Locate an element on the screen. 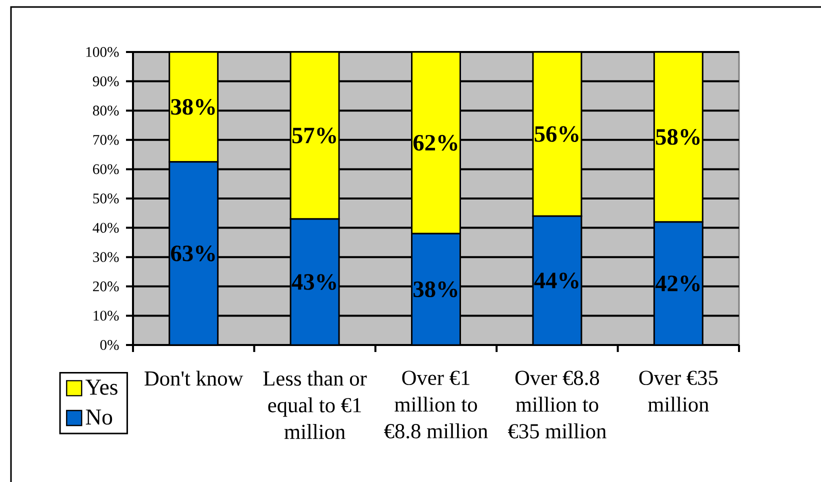 The width and height of the screenshot is (821, 482). legend-label: Yes is located at coordinates (101, 387).